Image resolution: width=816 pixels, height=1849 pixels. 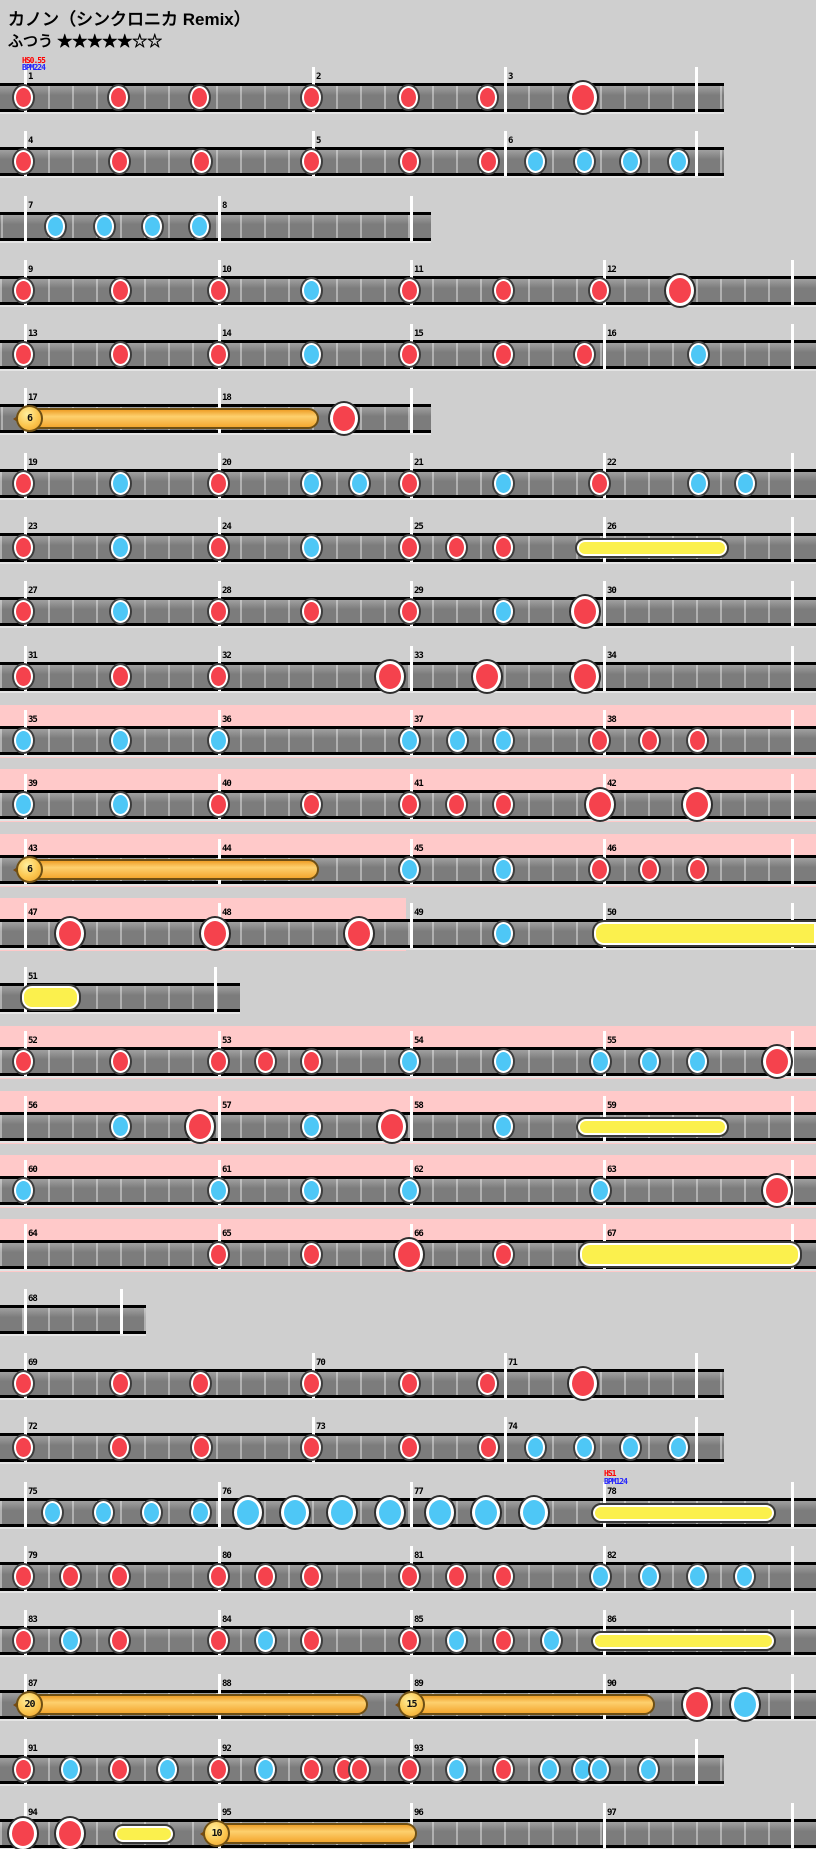 I want to click on measure-number: 93, so click(x=419, y=1749).